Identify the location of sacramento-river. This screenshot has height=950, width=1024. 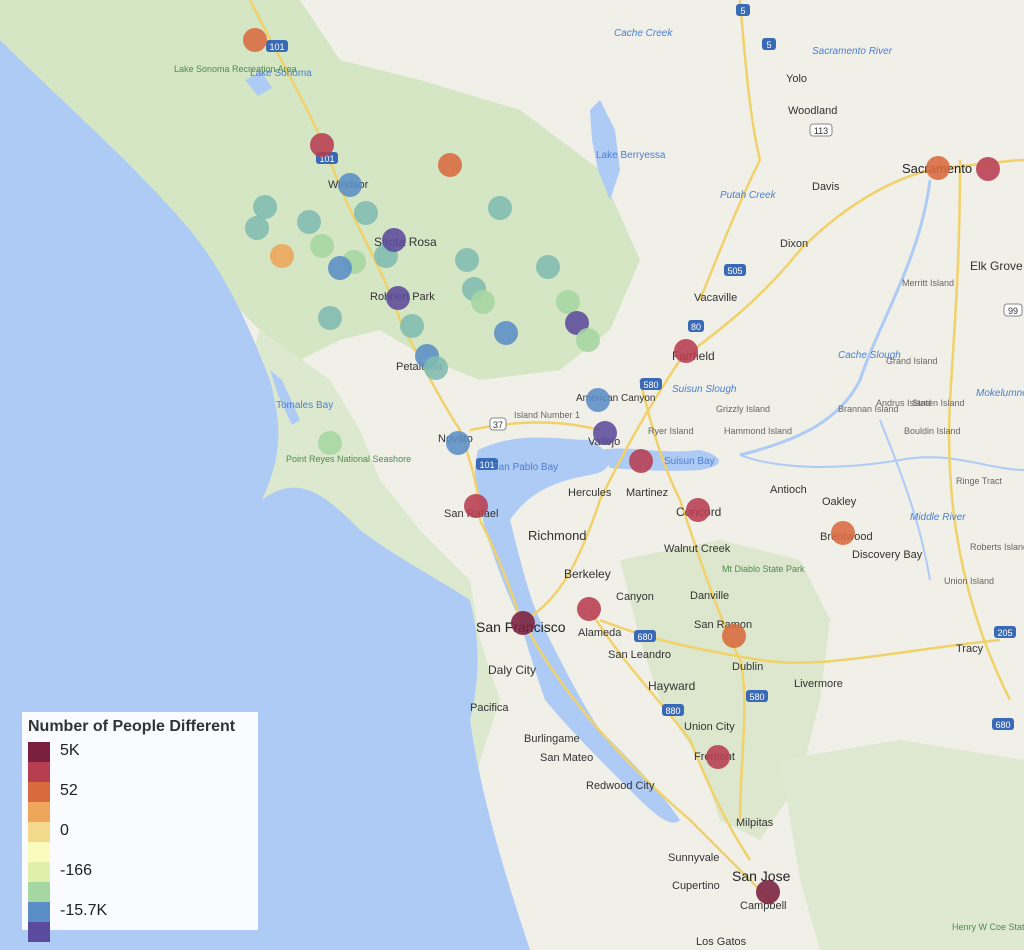
(835, 318).